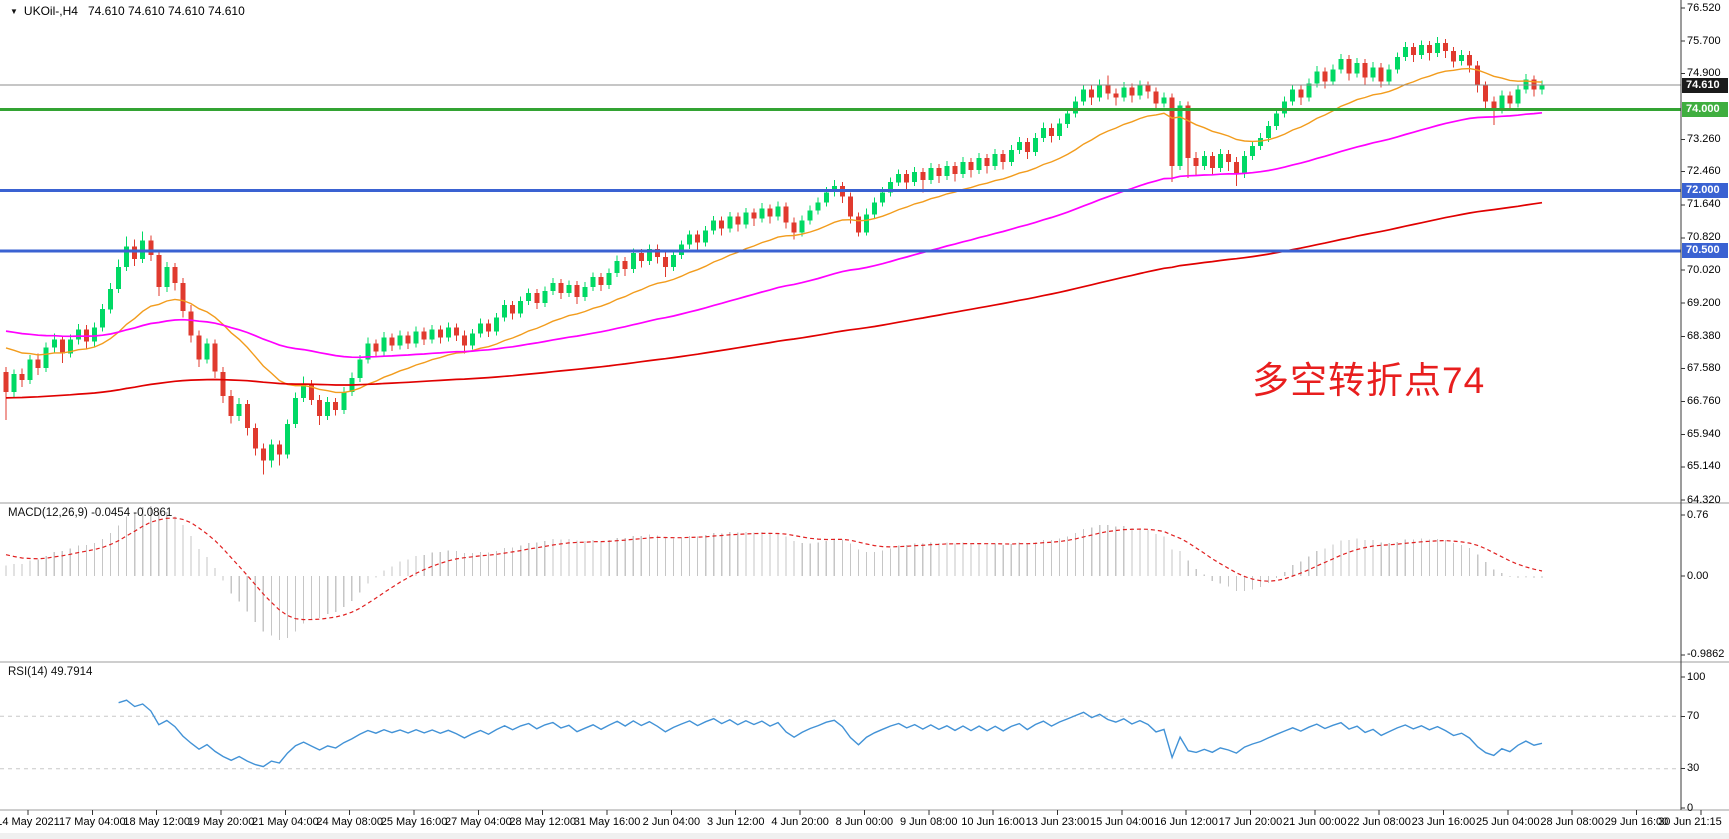 The width and height of the screenshot is (1729, 839). What do you see at coordinates (1443, 822) in the screenshot?
I see `time-tick-label: 23 Jun 16:00` at bounding box center [1443, 822].